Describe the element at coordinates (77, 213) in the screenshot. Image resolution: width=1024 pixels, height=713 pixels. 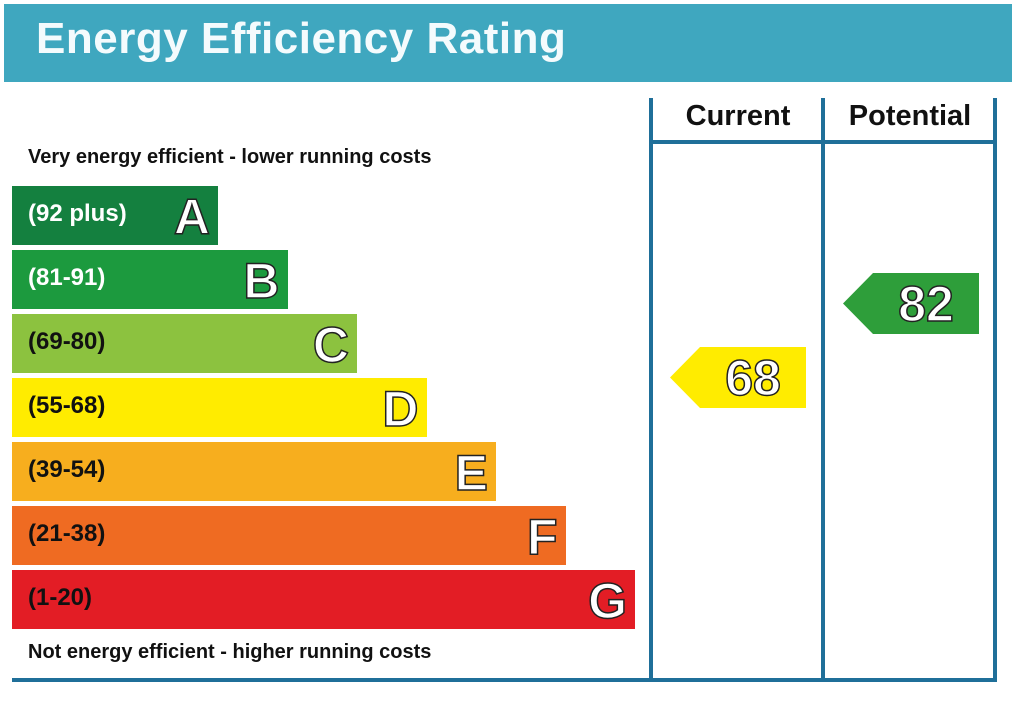
I see `band-range-label: (92 plus)` at that location.